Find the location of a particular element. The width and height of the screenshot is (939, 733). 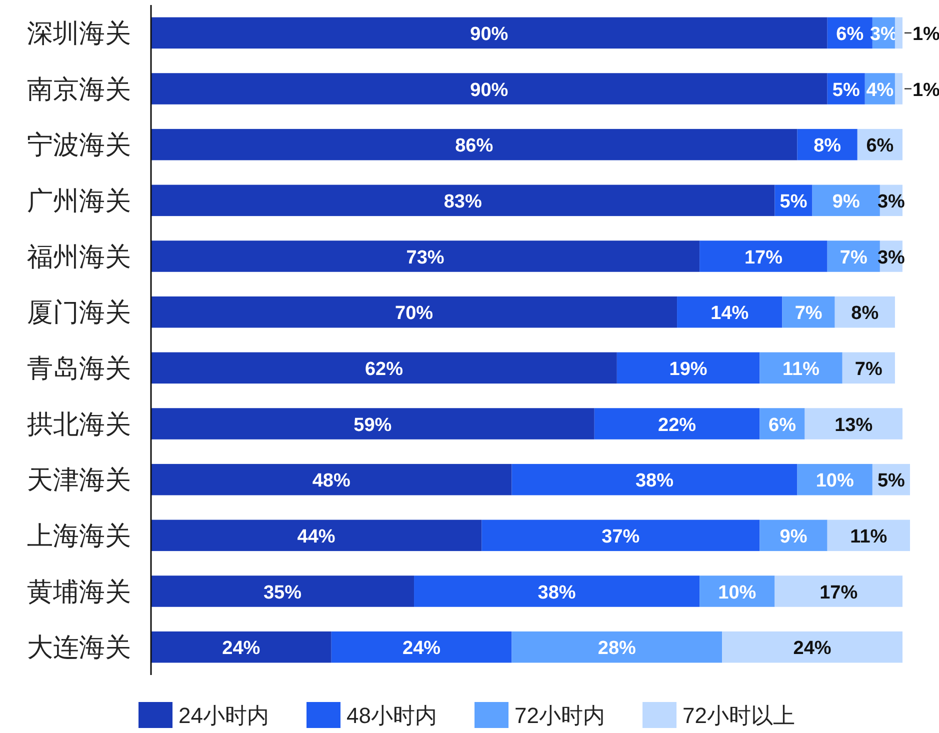

data-label: 14% is located at coordinates (729, 313).